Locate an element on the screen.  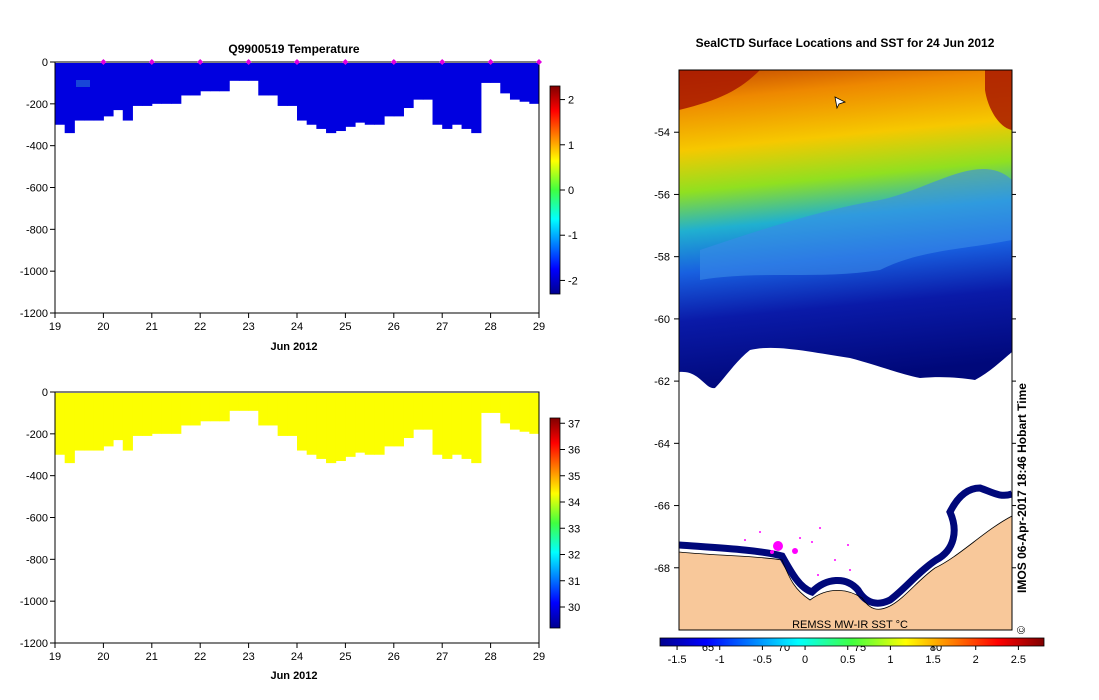
coastline is located at coordinates (845, 562).